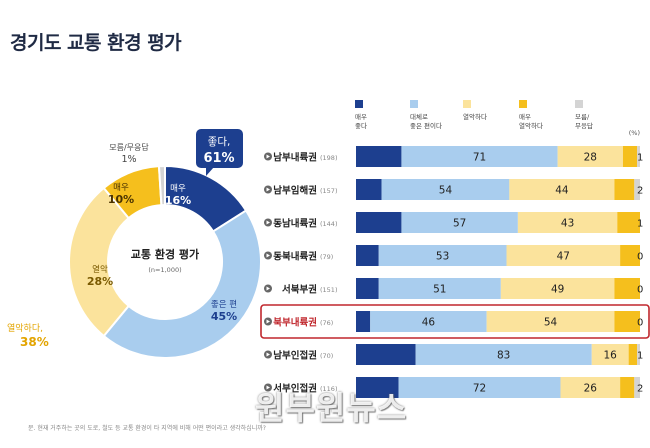 Image resolution: width=650 pixels, height=448 pixels. What do you see at coordinates (164, 270) in the screenshot?
I see `donut-center-sub: (n=1,000)` at bounding box center [164, 270].